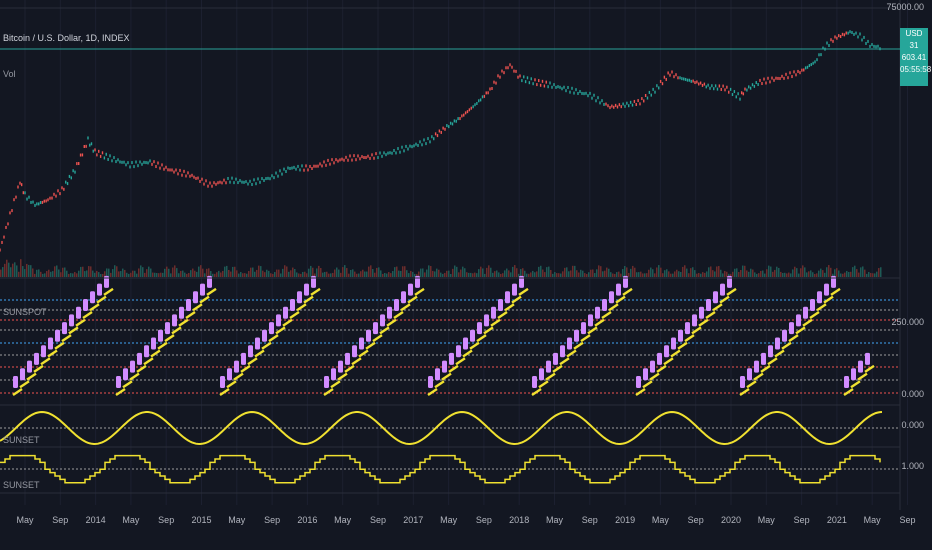  What do you see at coordinates (66, 38) in the screenshot?
I see `symbol-legend: Bitcoin / U.S. Dollar, 1D, INDEX` at bounding box center [66, 38].